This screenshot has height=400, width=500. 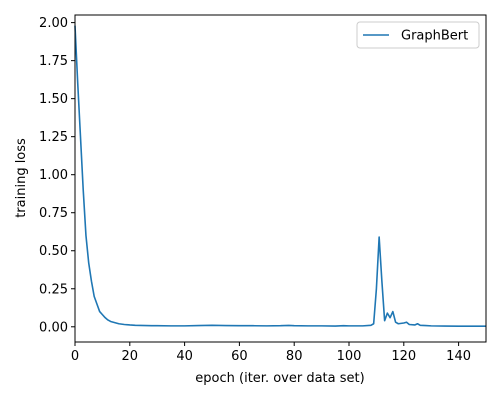 I want to click on x-tick-label: 20, so click(x=130, y=356).